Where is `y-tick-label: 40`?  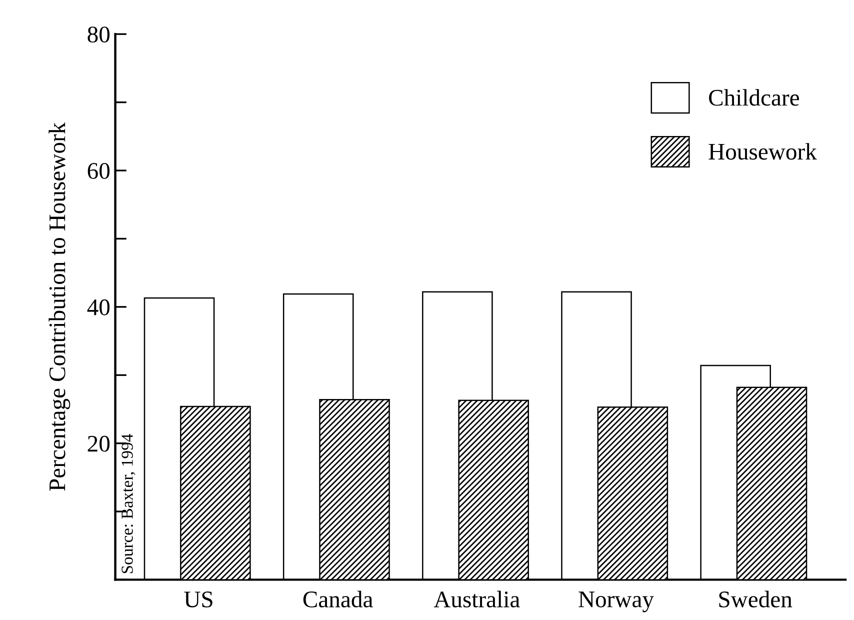 y-tick-label: 40 is located at coordinates (98, 307).